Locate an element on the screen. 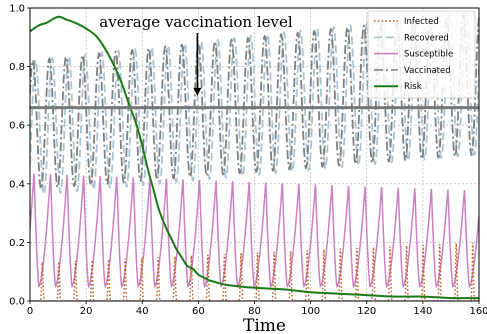 The height and width of the screenshot is (334, 487). y-tick-label: 0.4 is located at coordinates (17, 184).